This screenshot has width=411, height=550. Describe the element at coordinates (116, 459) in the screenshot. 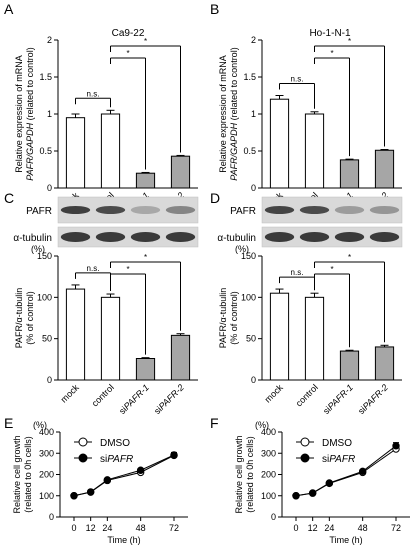

I see `legend-label: siPAFR` at that location.